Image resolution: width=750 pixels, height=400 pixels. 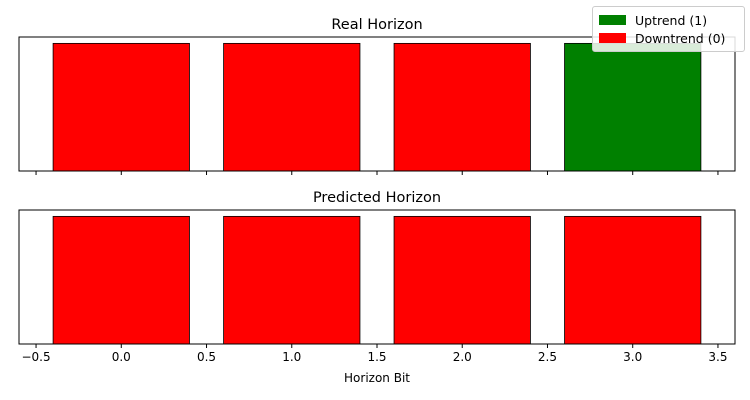 What do you see at coordinates (612, 20) in the screenshot?
I see `legend-swatch-uptrend` at bounding box center [612, 20].